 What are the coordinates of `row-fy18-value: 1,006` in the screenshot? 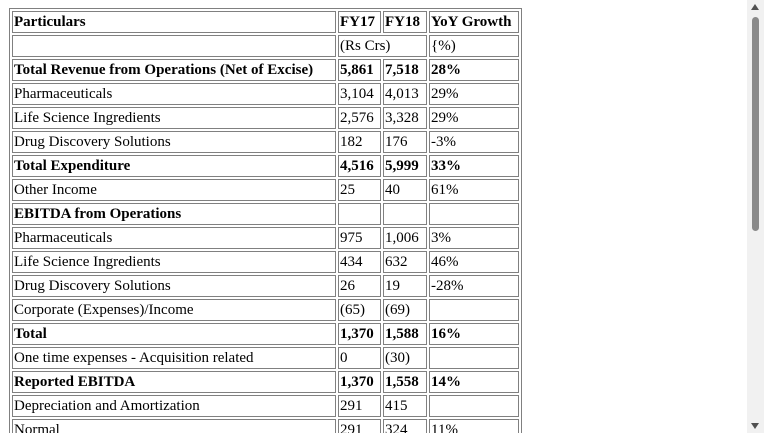 It's located at (405, 238).